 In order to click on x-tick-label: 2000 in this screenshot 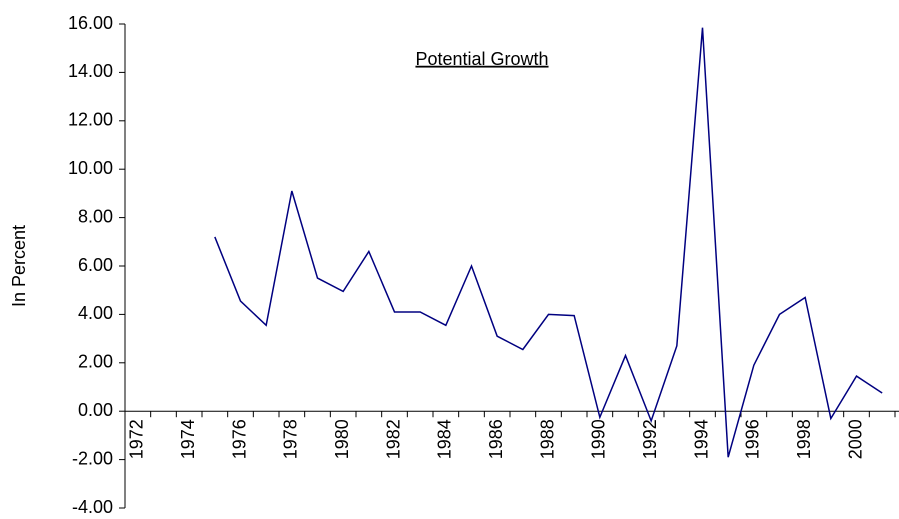, I will do `click(855, 439)`.